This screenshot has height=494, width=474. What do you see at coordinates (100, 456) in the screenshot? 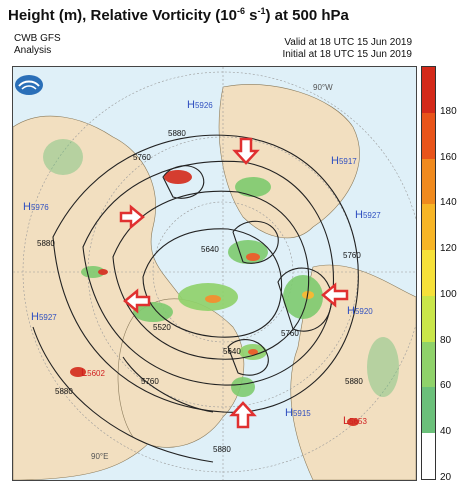
I see `lon-label-90e: 90°E` at bounding box center [100, 456].